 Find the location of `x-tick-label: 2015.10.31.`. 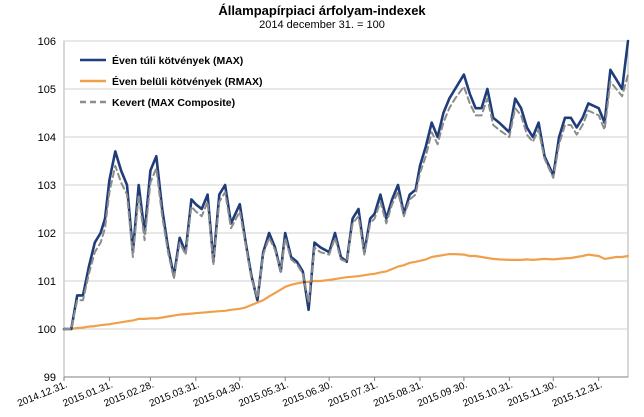

x-tick-label: 2015.10.31. is located at coordinates (487, 395).